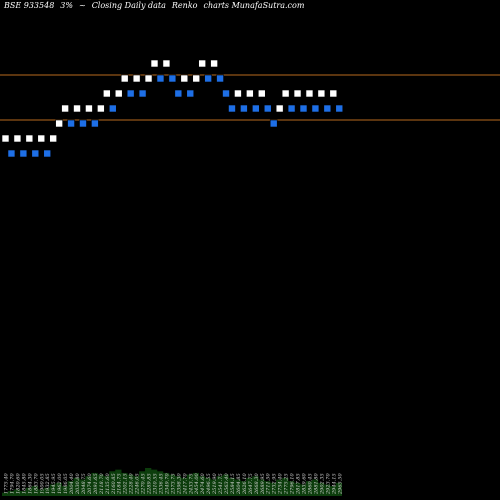  Describe the element at coordinates (227, 484) in the screenshot. I see `x-tick-label: 2563.40` at that location.